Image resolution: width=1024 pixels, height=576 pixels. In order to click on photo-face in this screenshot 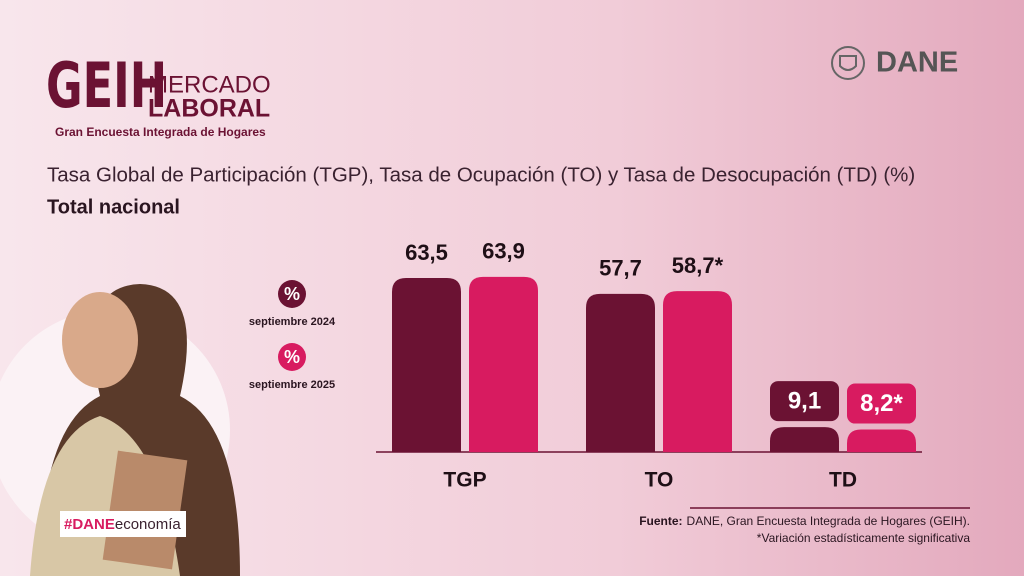, I will do `click(100, 340)`.